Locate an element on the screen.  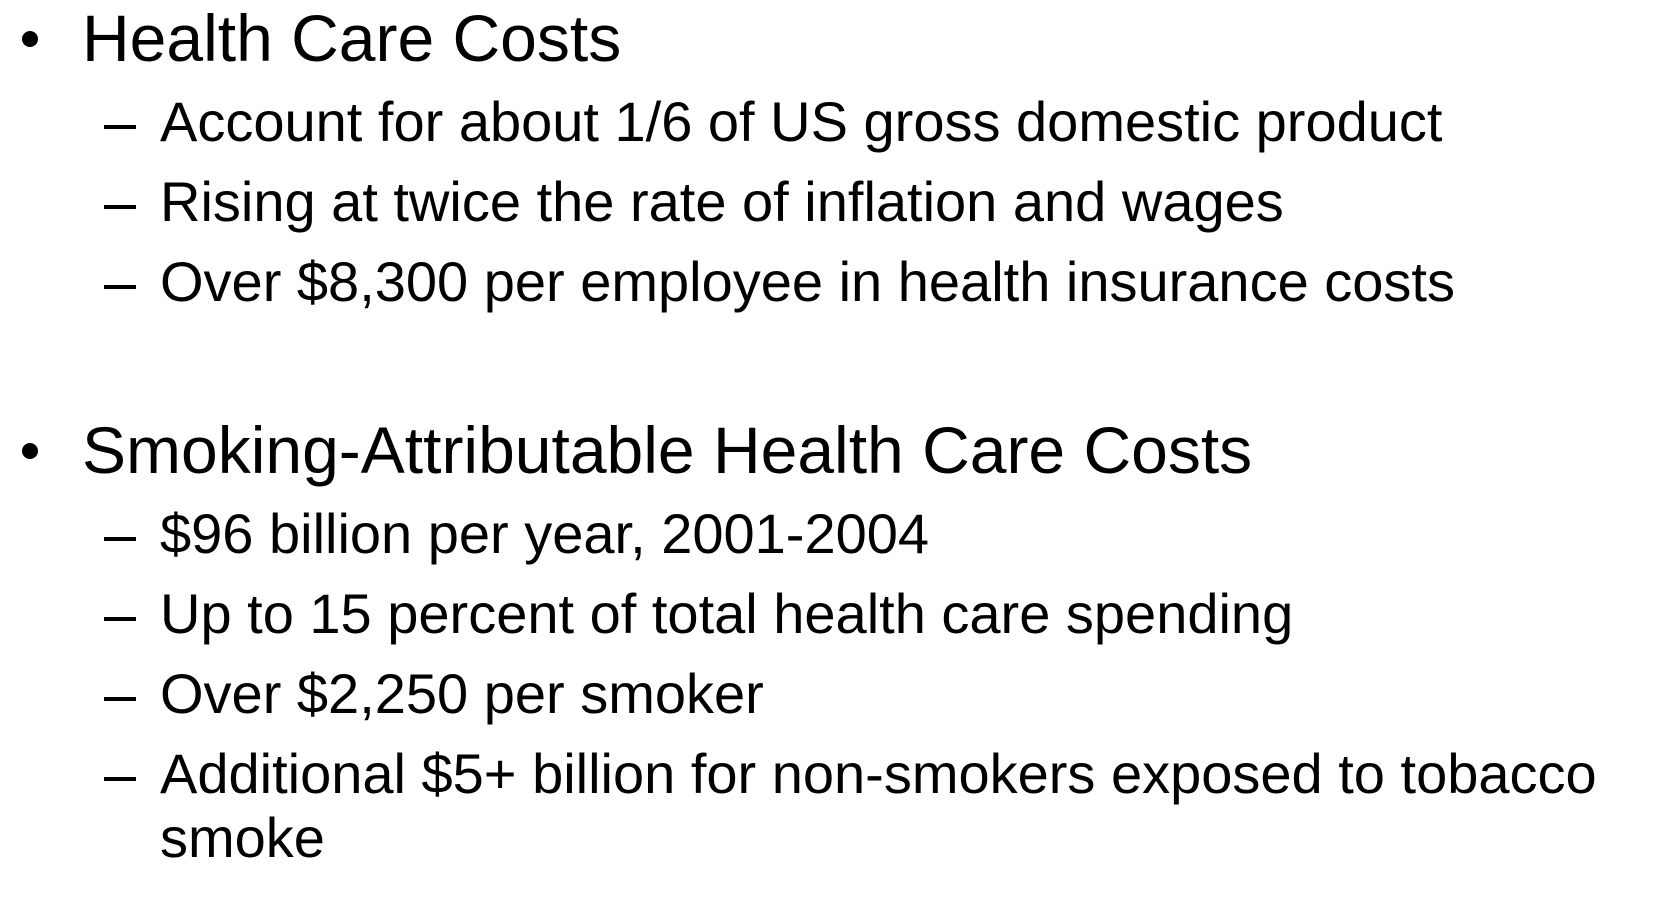
section-heading: Smoking-Attributable Health Care Costs is located at coordinates (841, 450).